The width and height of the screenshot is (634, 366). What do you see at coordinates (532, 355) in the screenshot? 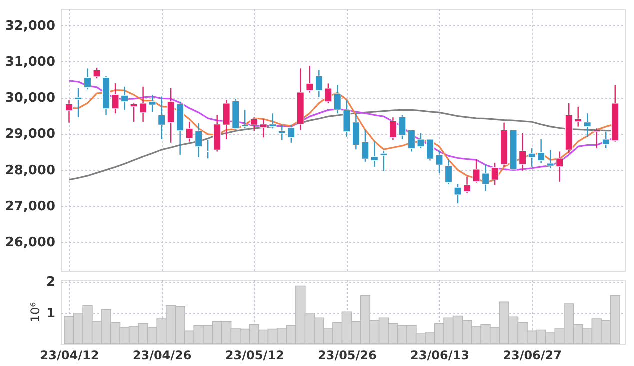
I see `x-tick-label: 23/06/27` at bounding box center [532, 355].